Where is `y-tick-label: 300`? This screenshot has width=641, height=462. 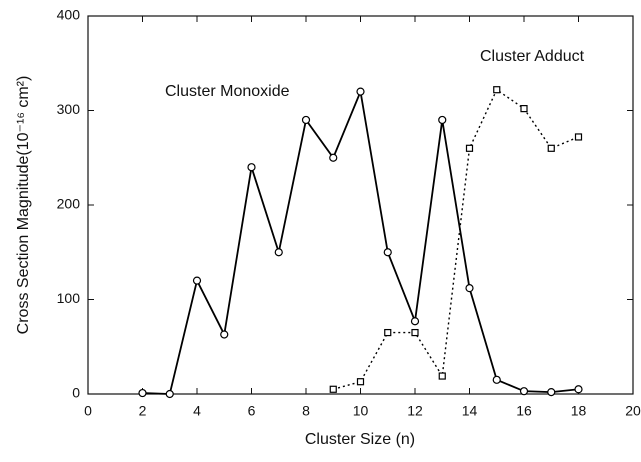
y-tick-label: 300 is located at coordinates (69, 109).